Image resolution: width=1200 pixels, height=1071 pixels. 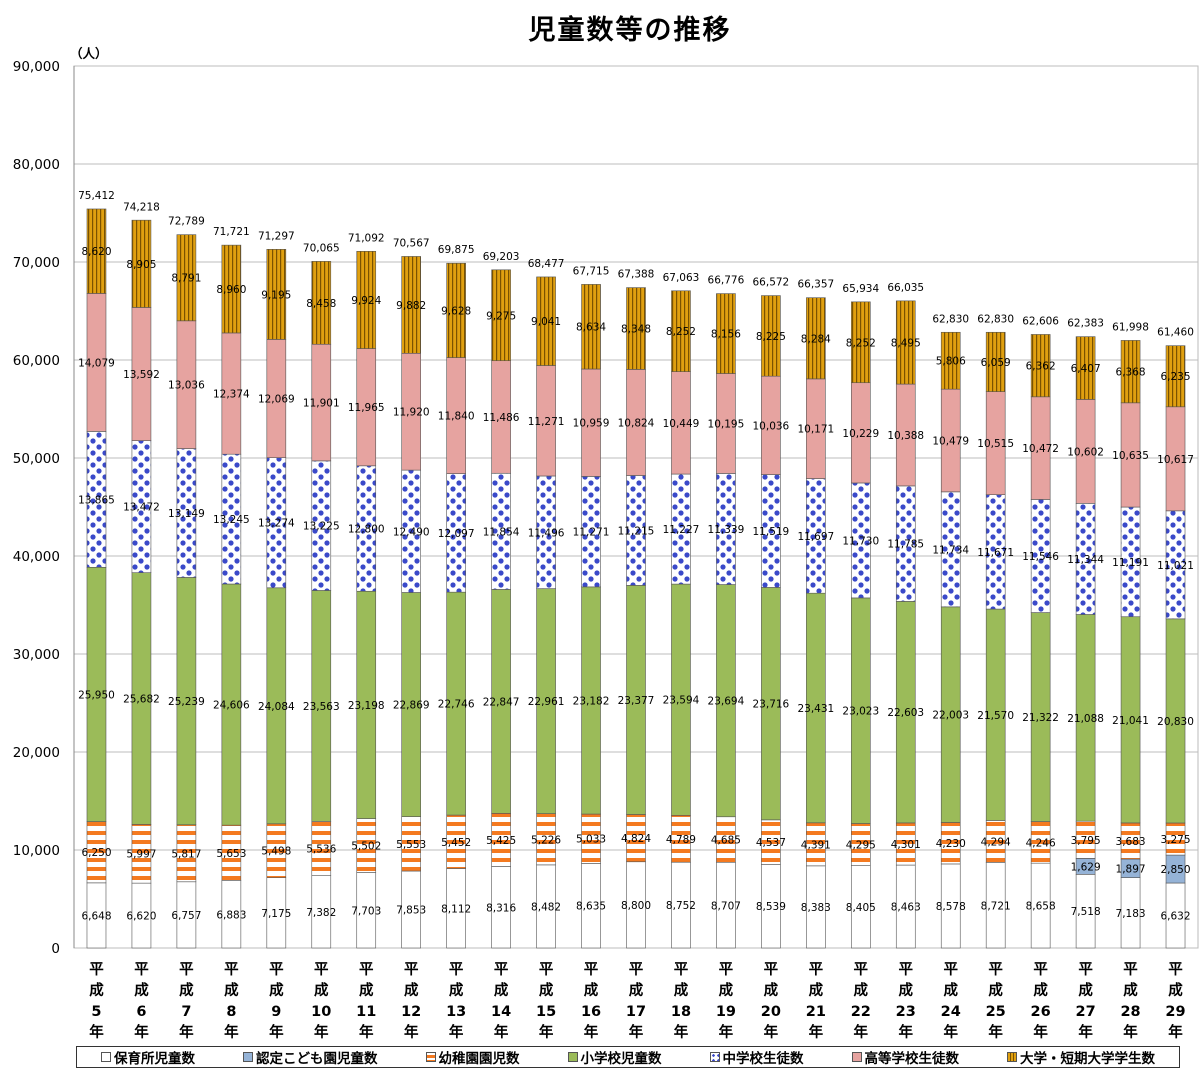 What do you see at coordinates (951, 907) in the screenshot?
I see `data-label: 8,578` at bounding box center [951, 907].